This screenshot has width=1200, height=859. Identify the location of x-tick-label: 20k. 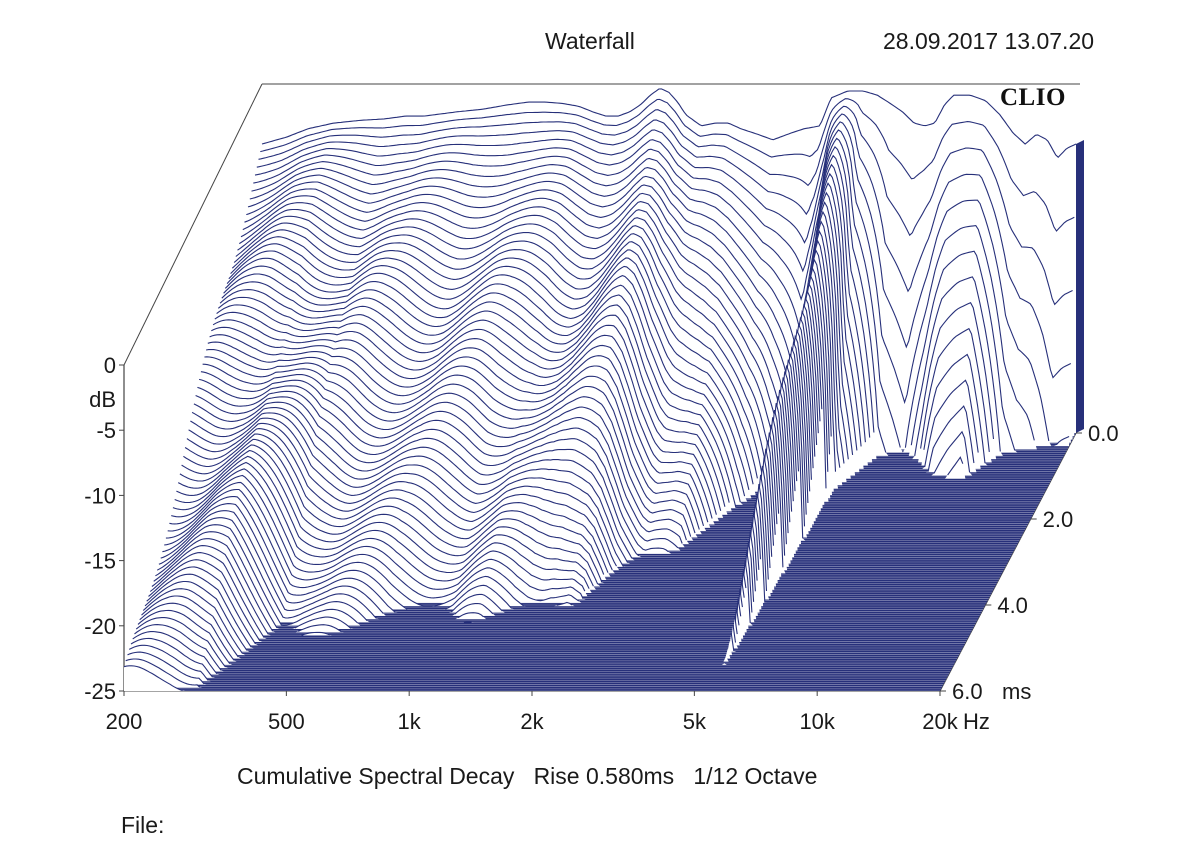
(940, 721).